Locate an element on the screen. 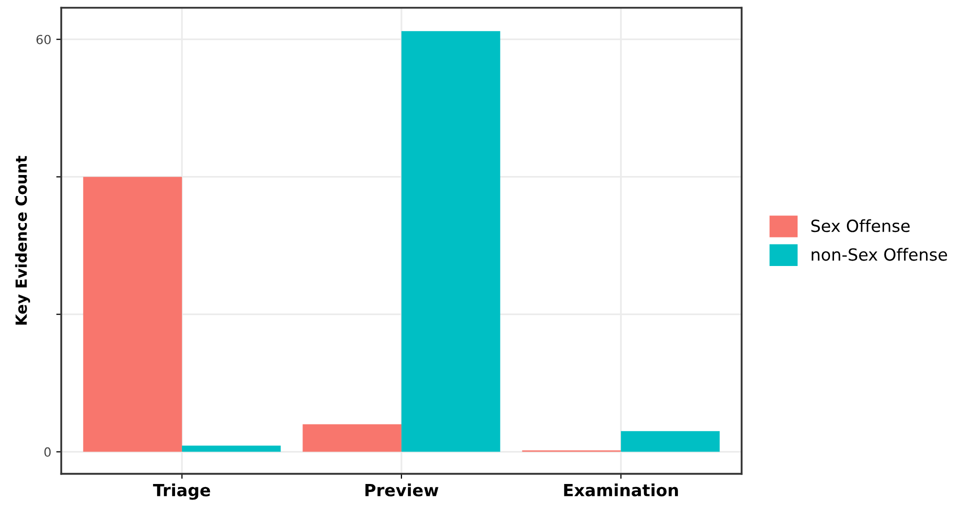 This screenshot has width=972, height=515. y-tick-label: 0 is located at coordinates (47, 452).